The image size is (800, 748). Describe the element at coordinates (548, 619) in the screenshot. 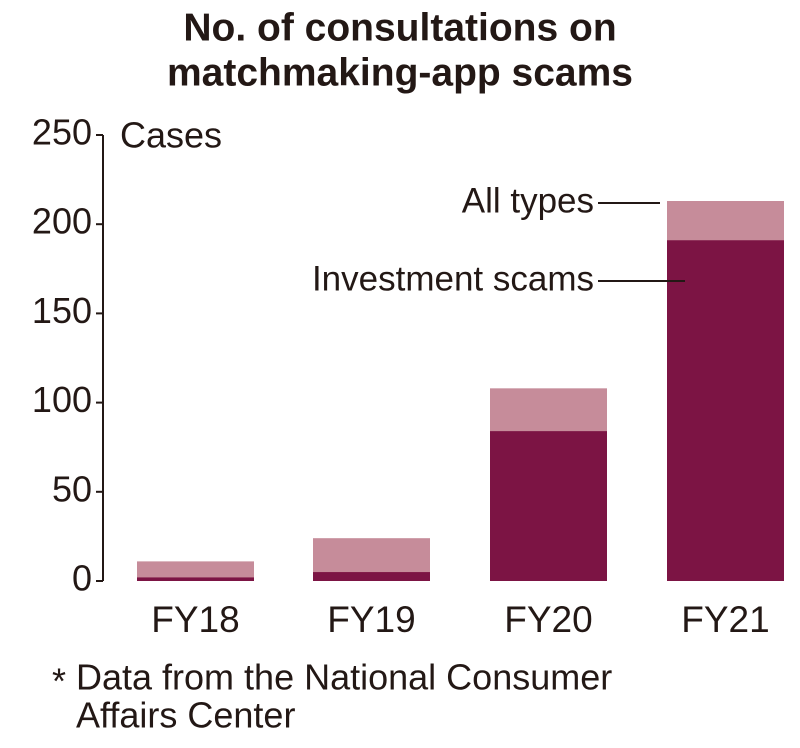

I see `x-tick-label: FY20` at that location.